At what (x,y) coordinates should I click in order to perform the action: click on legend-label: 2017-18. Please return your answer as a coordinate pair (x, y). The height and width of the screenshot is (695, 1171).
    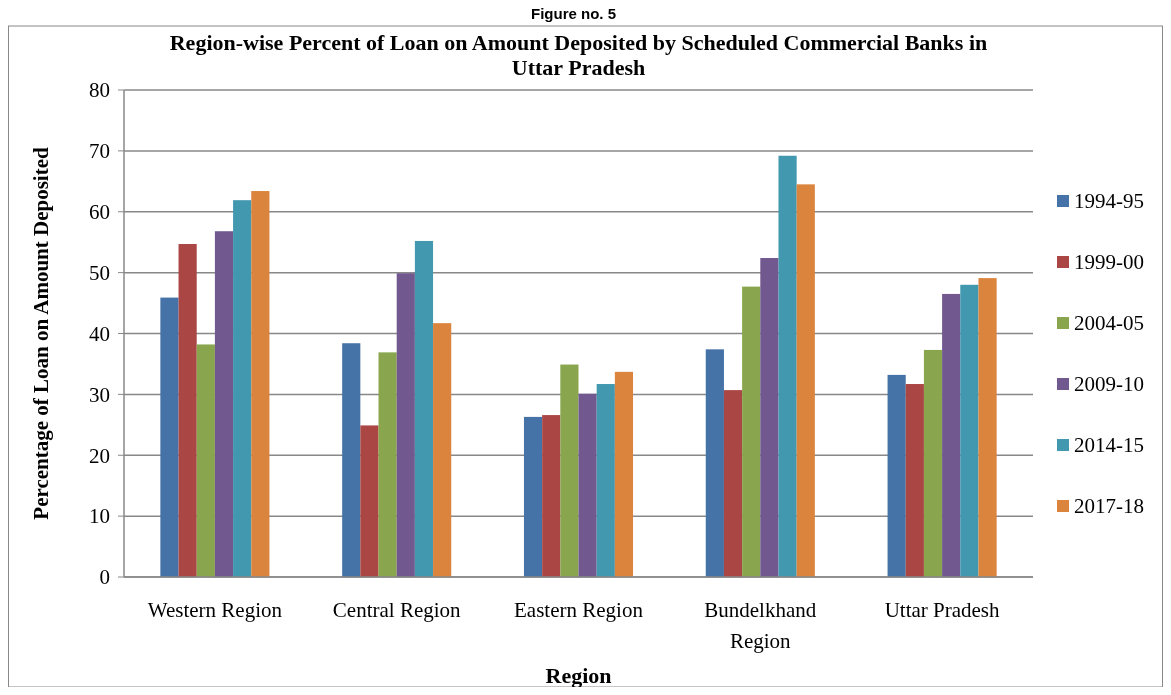
    Looking at the image, I should click on (1109, 506).